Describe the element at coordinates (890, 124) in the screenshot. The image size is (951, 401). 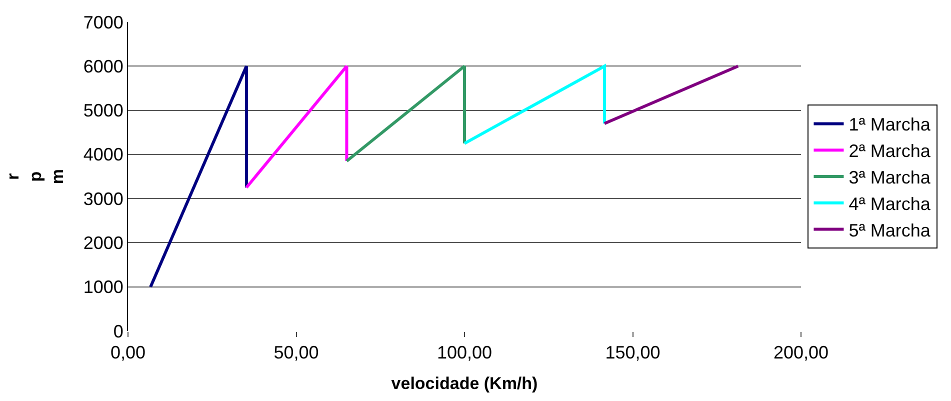
I see `legend-label: 1ª Marcha` at that location.